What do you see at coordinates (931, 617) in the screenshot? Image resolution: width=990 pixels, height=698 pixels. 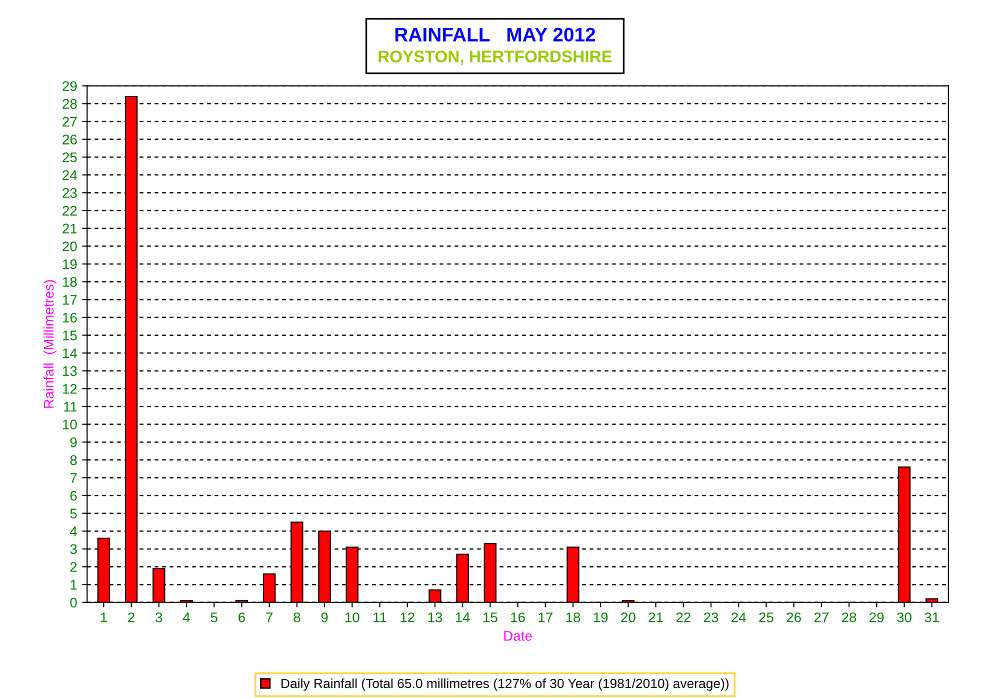 I see `x-tick-label: 31` at bounding box center [931, 617].